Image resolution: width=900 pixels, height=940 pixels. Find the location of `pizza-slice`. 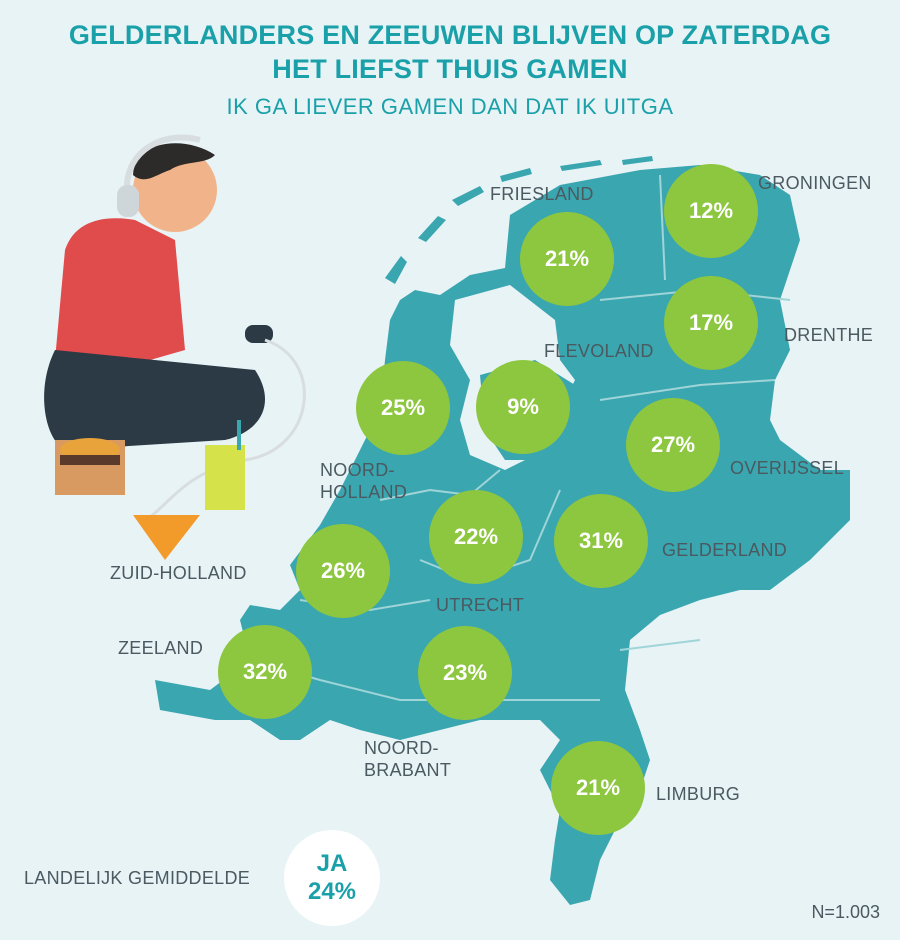

pizza-slice is located at coordinates (166, 537).